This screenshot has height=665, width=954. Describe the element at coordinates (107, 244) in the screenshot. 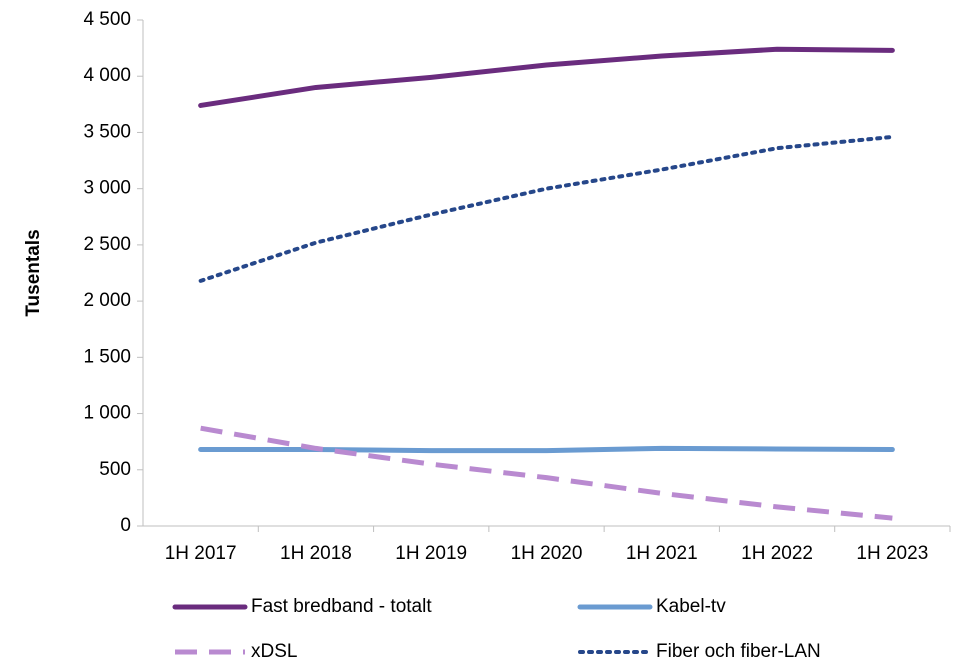

I see `y-tick-label: 2 500` at that location.